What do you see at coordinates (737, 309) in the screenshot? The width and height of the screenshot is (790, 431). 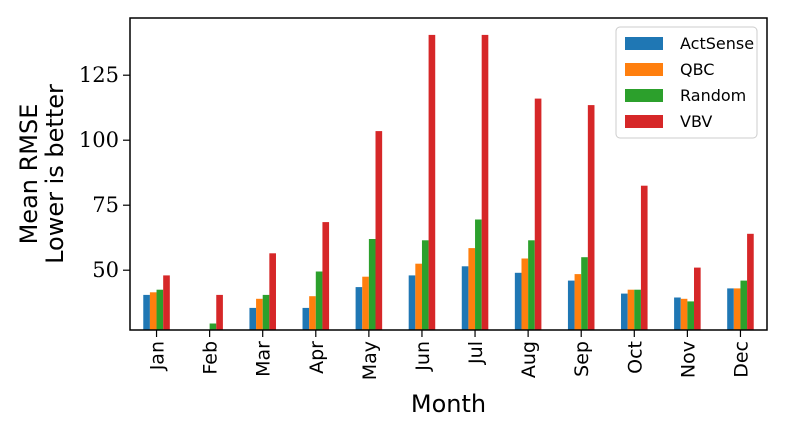 I see `bar-qbc-dec` at bounding box center [737, 309].